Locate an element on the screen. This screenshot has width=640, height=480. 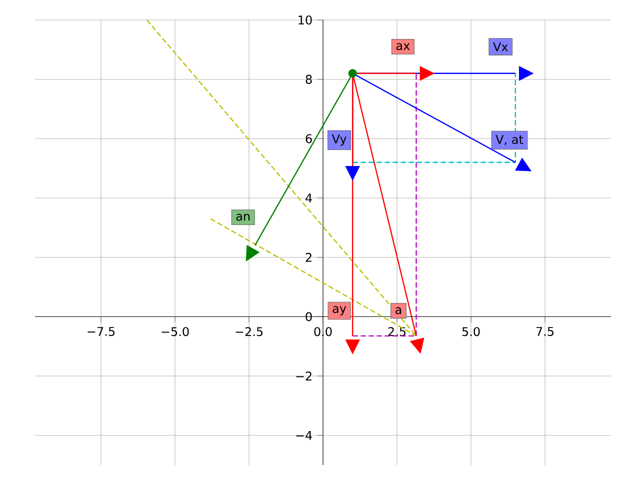
y-tick-label: −4 is located at coordinates (304, 435).